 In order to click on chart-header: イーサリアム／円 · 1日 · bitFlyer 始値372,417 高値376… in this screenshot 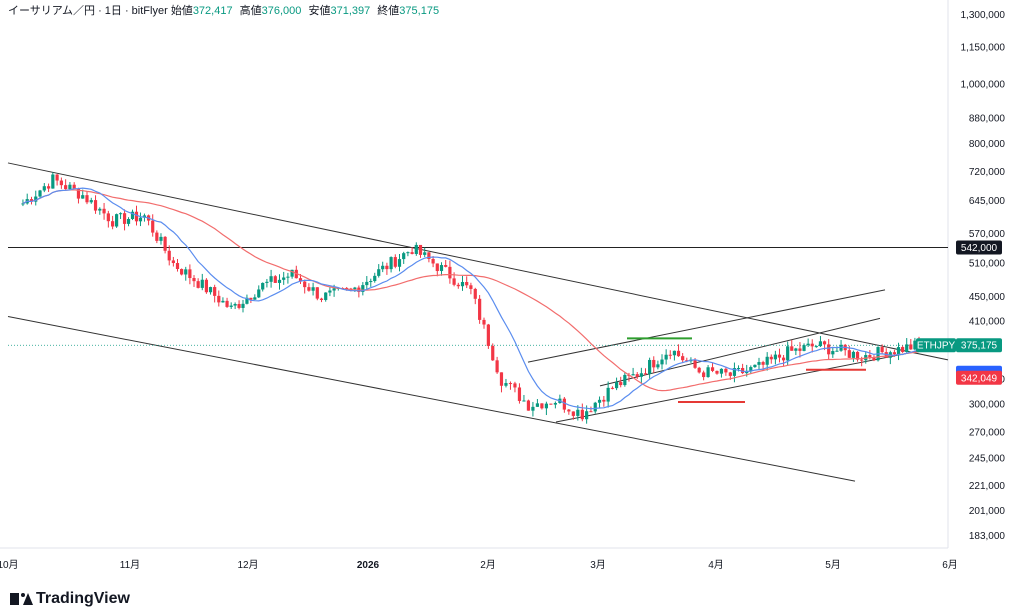, I will do `click(225, 10)`.